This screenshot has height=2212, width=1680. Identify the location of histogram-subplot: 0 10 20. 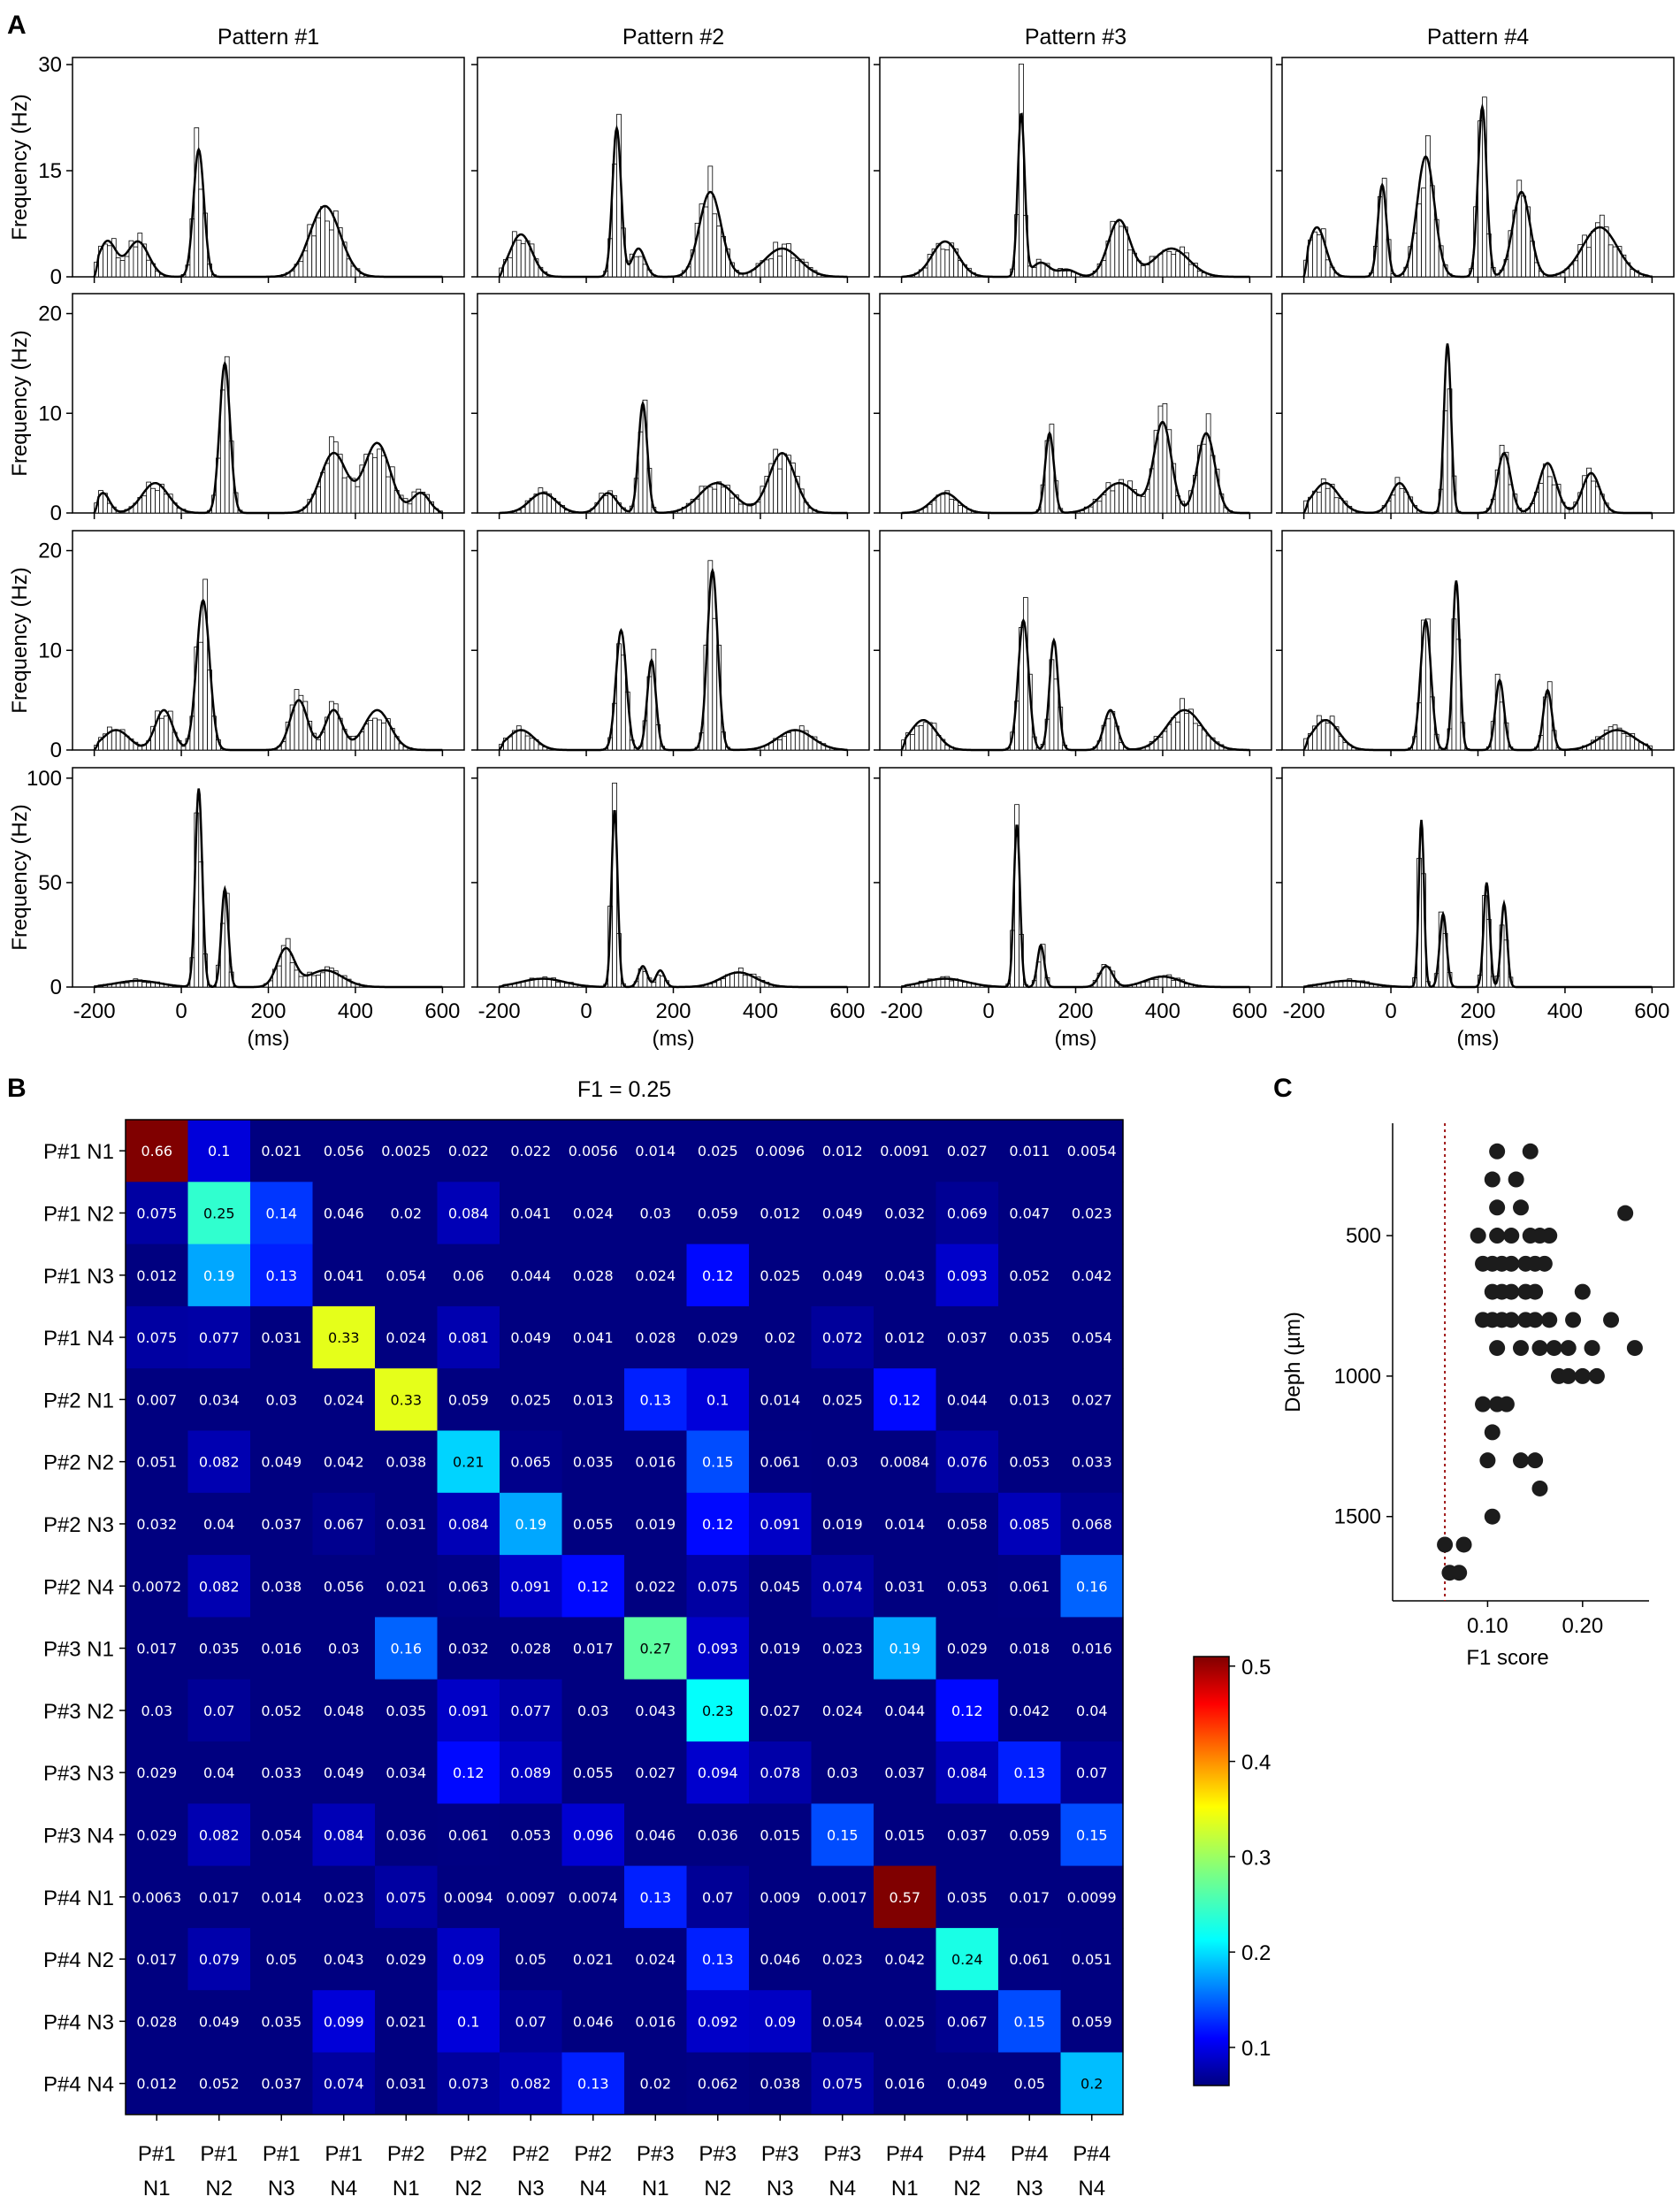
(251, 409).